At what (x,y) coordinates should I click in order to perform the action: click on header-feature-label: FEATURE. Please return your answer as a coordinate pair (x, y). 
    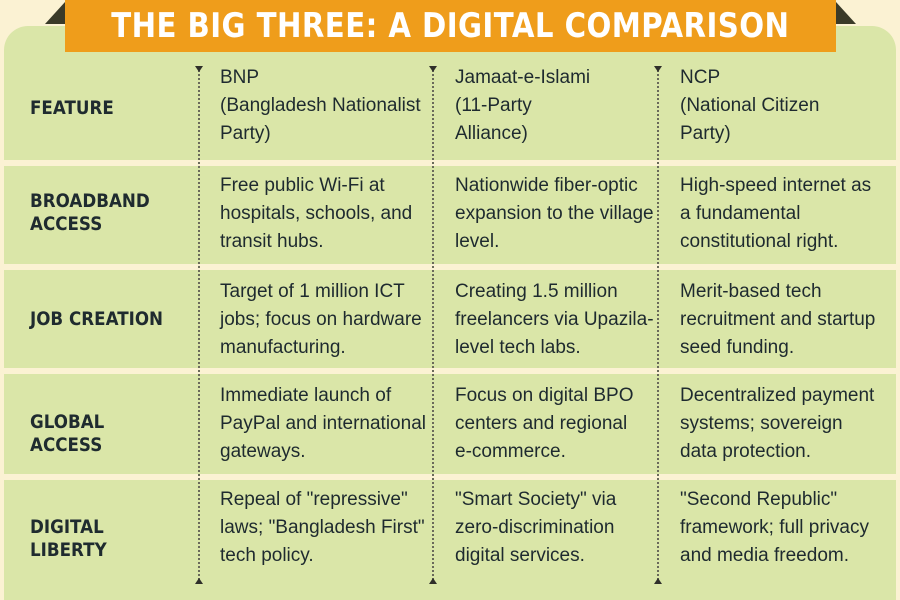
    Looking at the image, I should click on (72, 108).